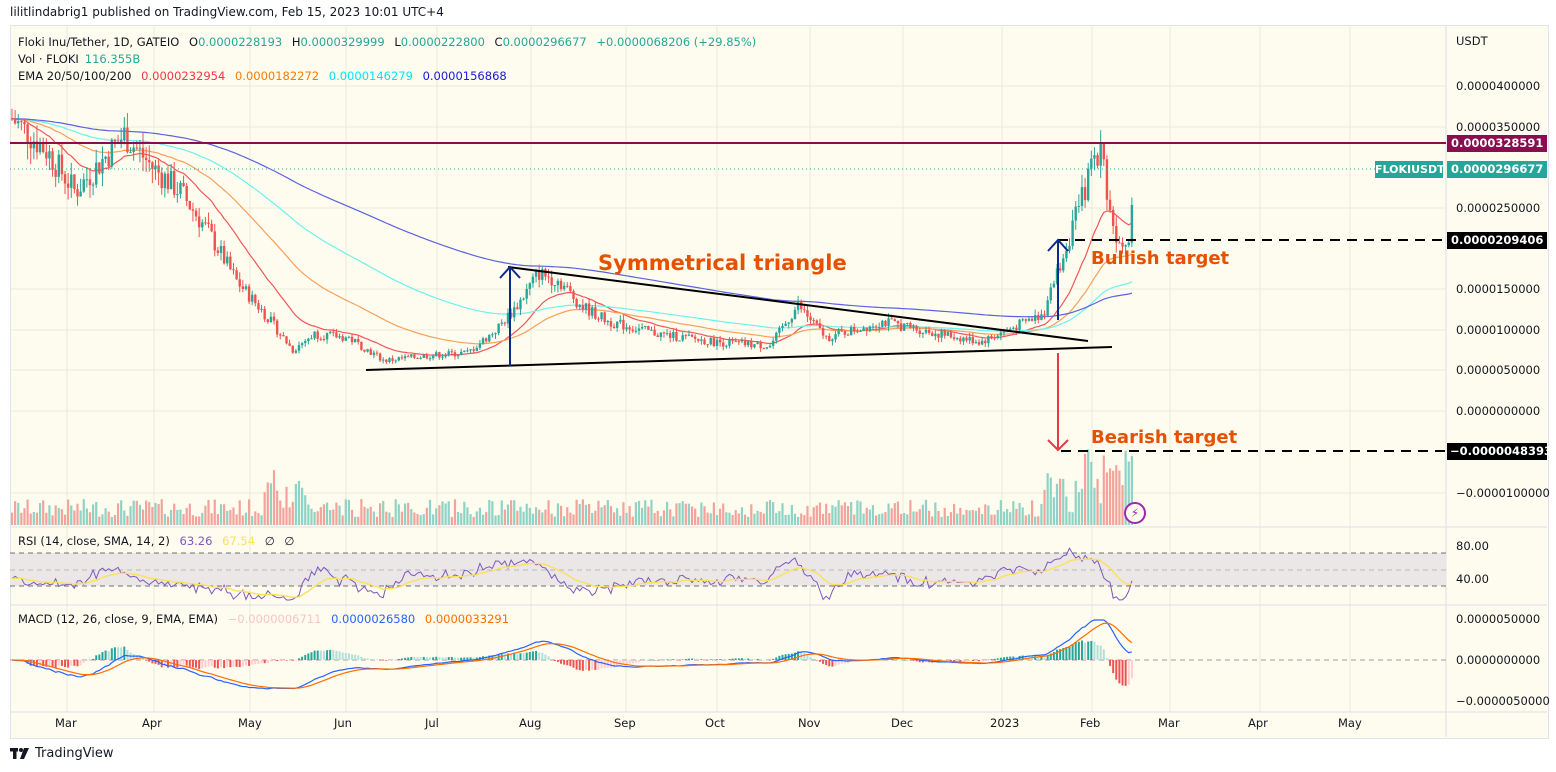 This screenshot has height=772, width=1556. I want to click on change-value: +0.0000068206 (+29.85%), so click(676, 42).